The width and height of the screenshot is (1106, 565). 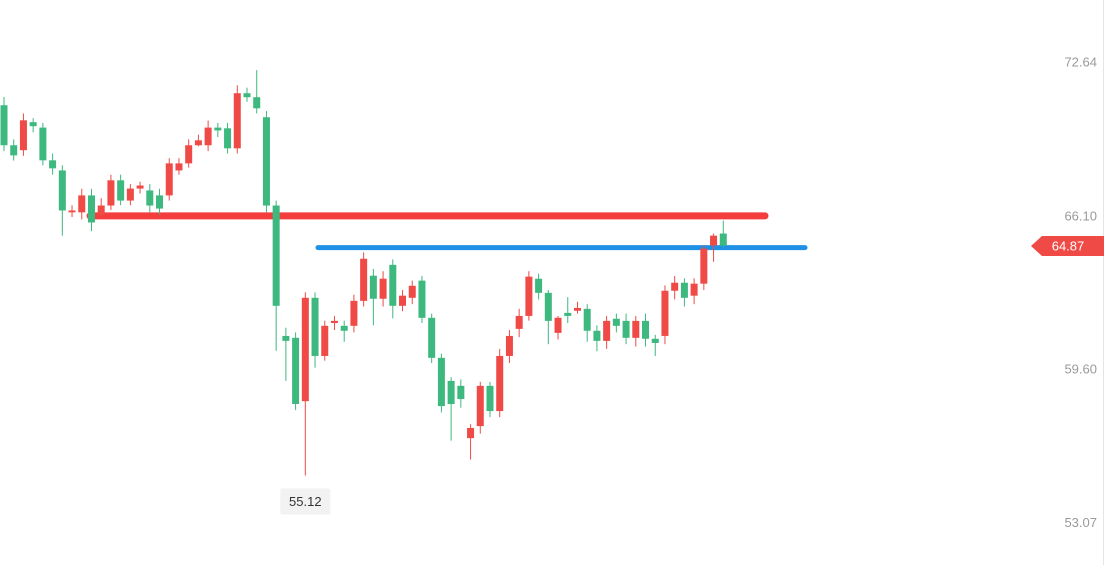 What do you see at coordinates (1080, 215) in the screenshot?
I see `y-tick-label: 66.10` at bounding box center [1080, 215].